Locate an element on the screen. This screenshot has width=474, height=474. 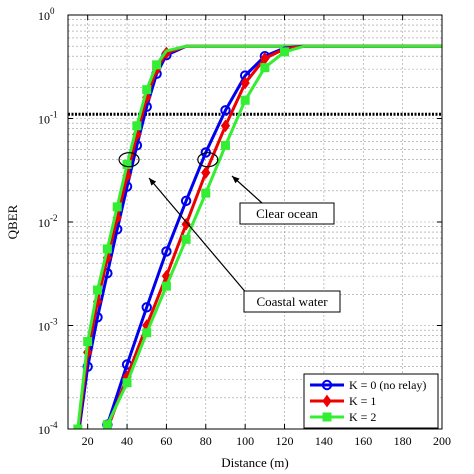
x-tick-label: 20 is located at coordinates (88, 441).